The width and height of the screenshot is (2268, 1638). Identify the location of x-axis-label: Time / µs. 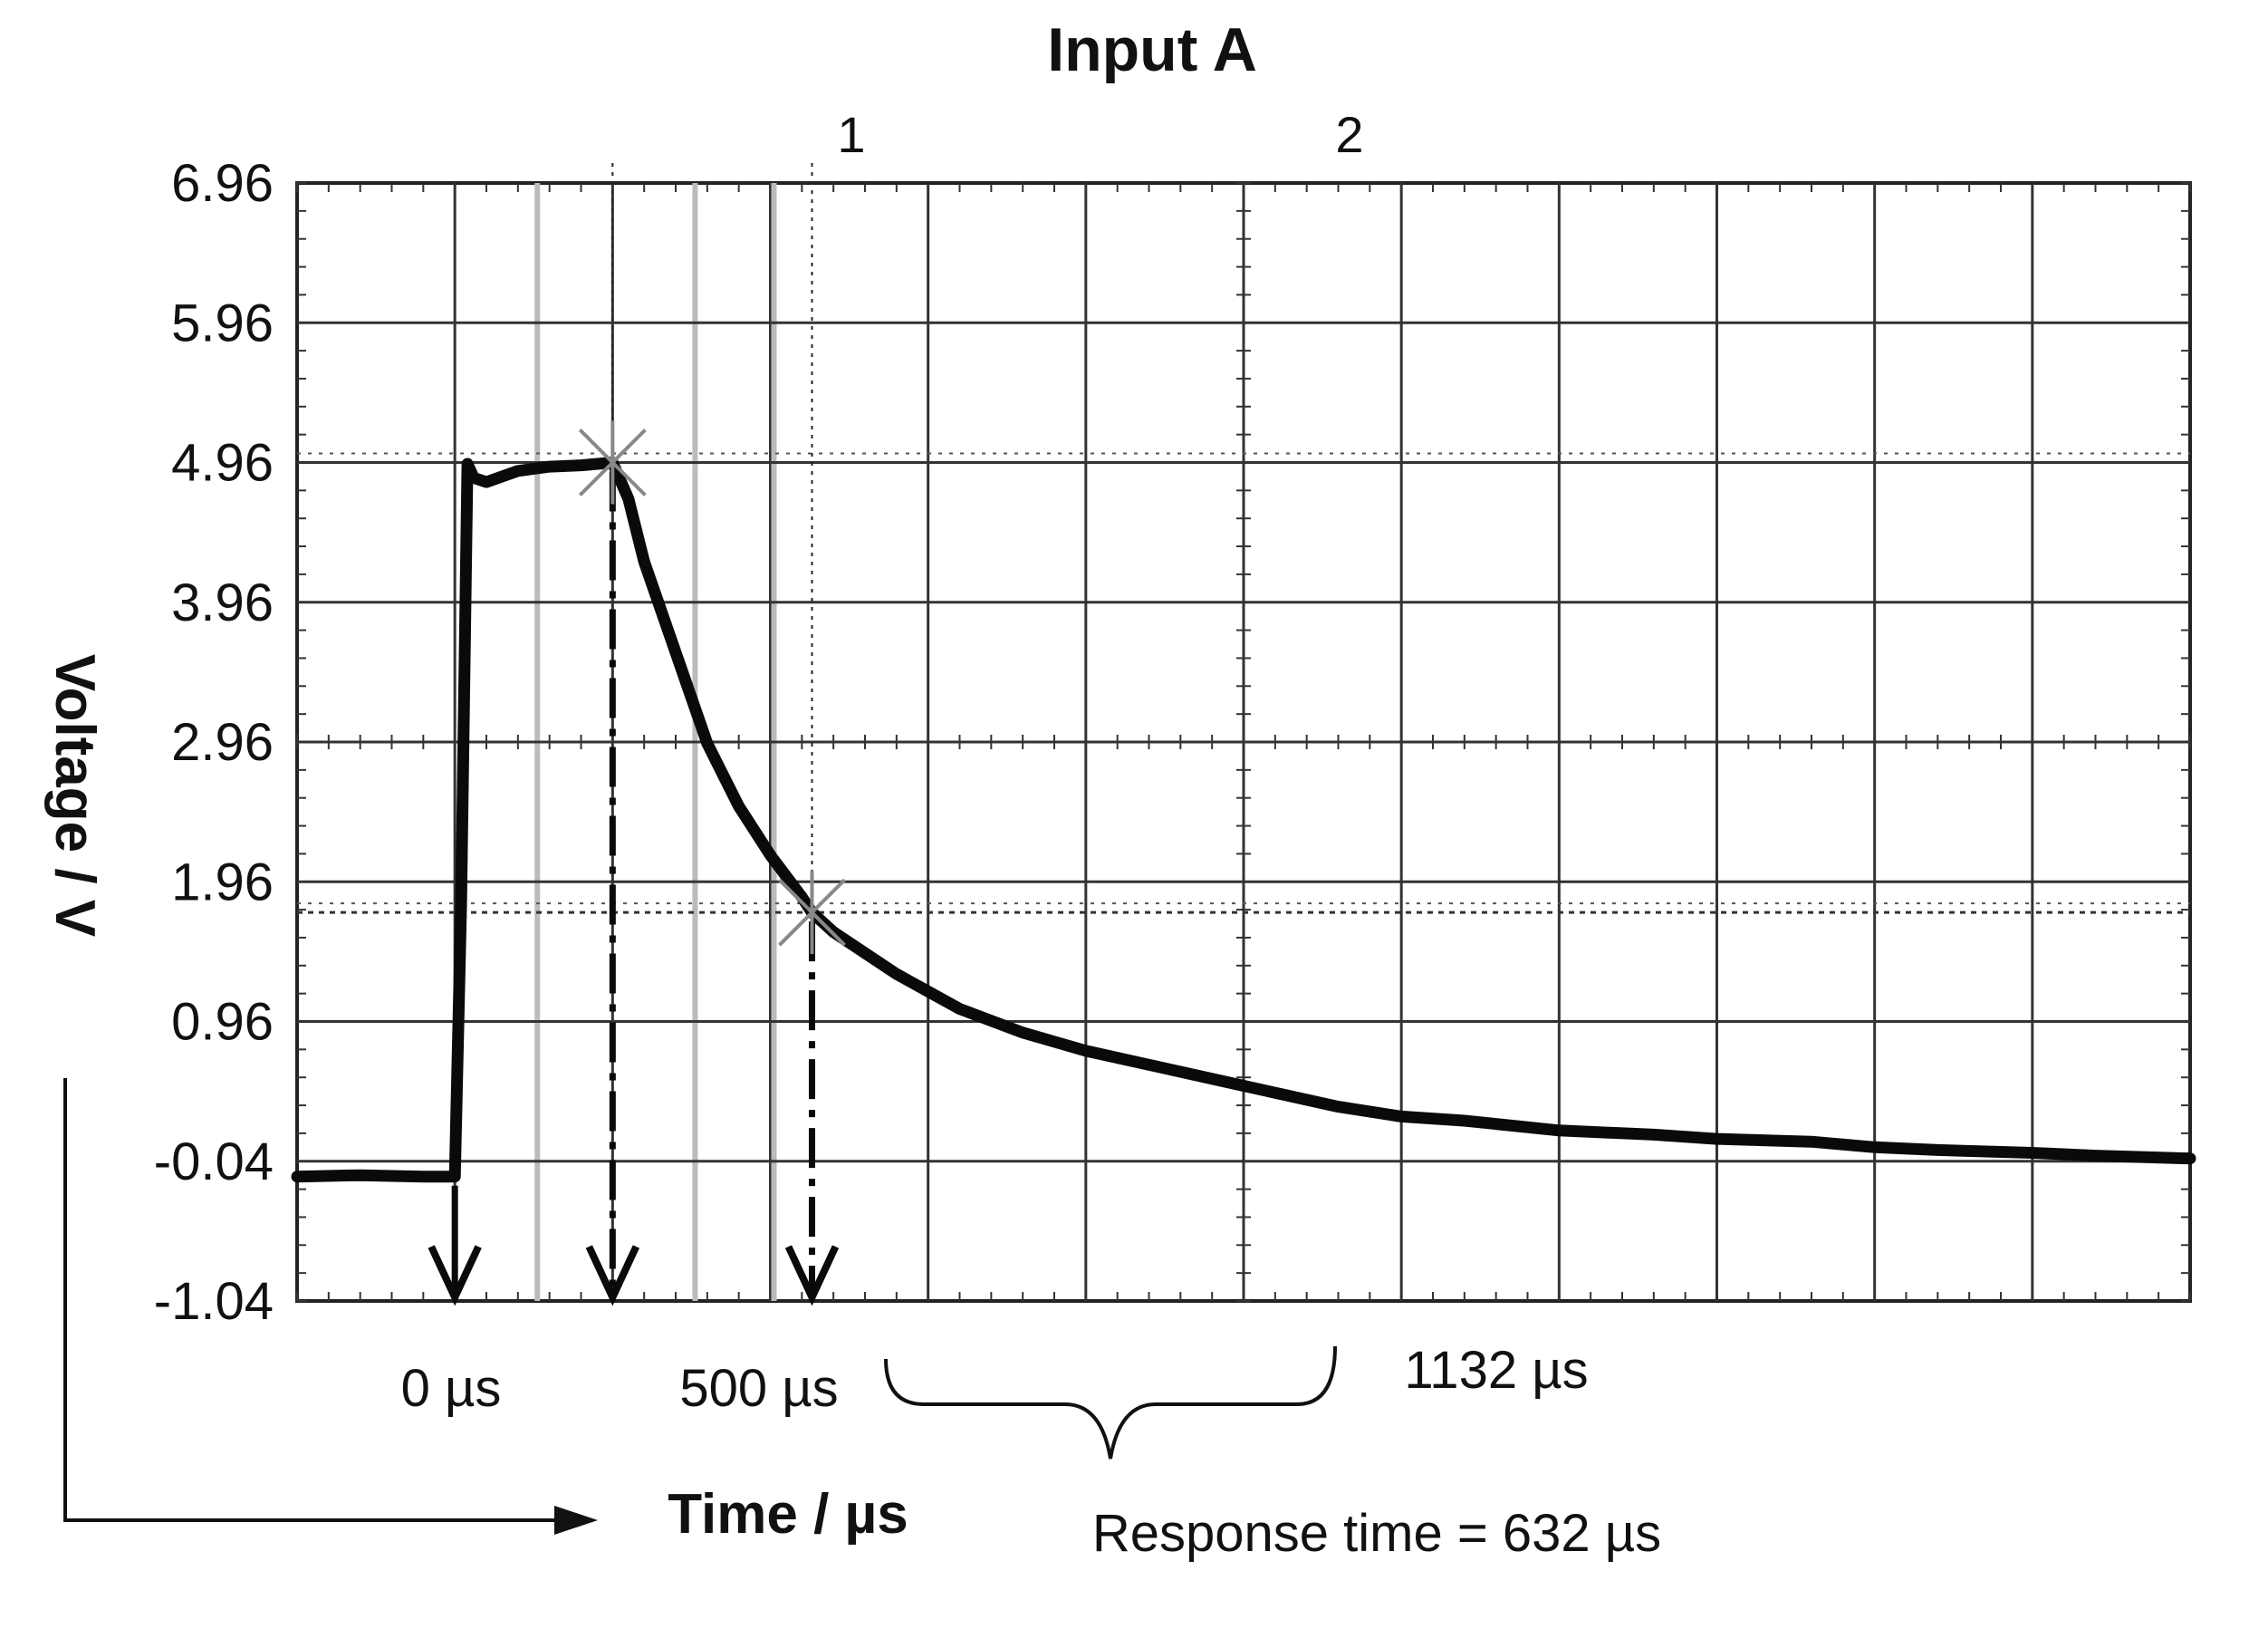
(788, 1515).